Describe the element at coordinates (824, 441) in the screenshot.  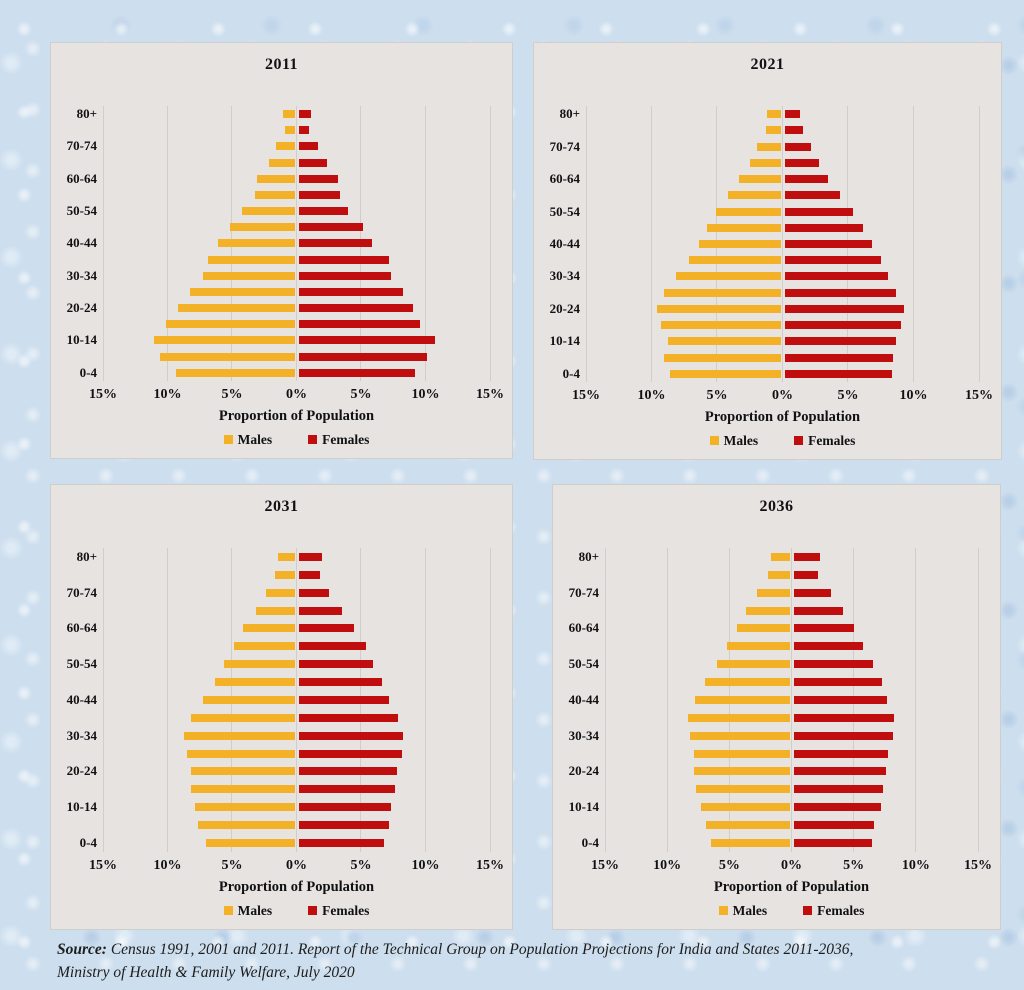
I see `legend-item-females: Females` at that location.